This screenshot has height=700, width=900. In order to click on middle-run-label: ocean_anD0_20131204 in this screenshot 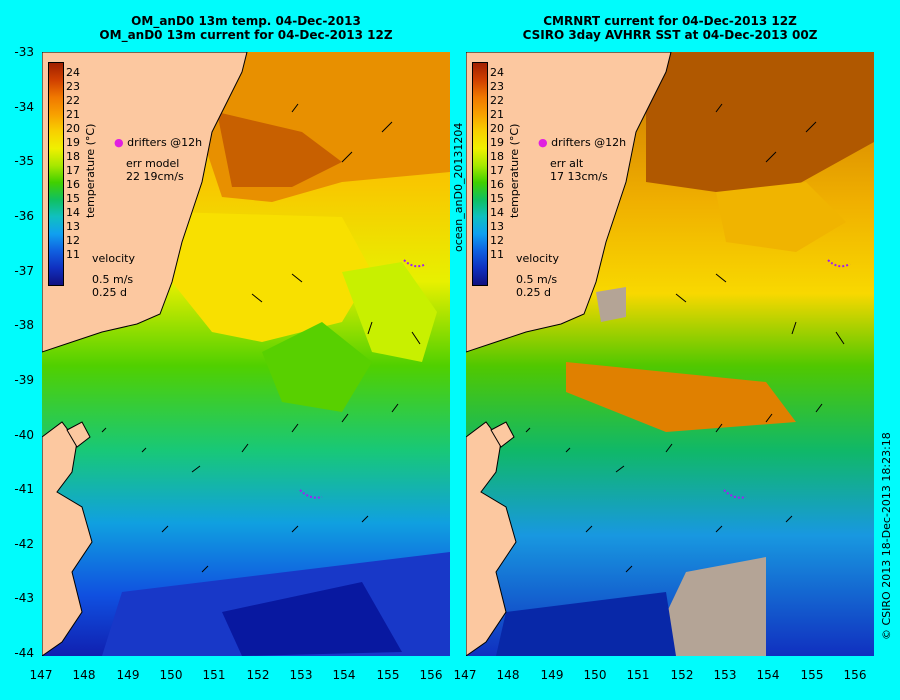, I will do `click(458, 187)`.